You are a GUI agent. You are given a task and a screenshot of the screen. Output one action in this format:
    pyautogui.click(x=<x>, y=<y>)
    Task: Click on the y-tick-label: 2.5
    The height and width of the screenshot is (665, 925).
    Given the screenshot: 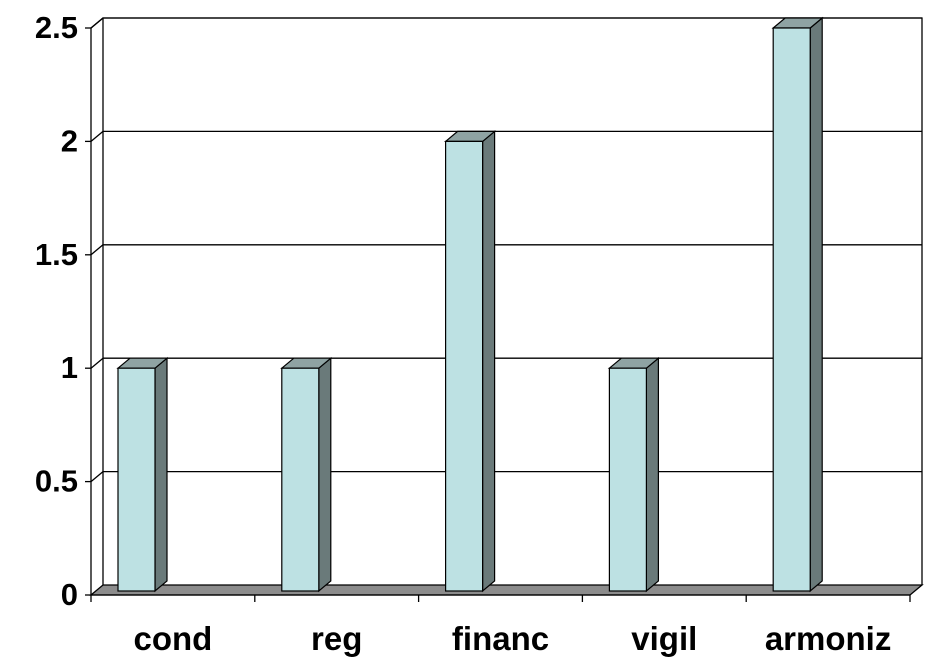 What is the action you would take?
    pyautogui.click(x=56, y=27)
    